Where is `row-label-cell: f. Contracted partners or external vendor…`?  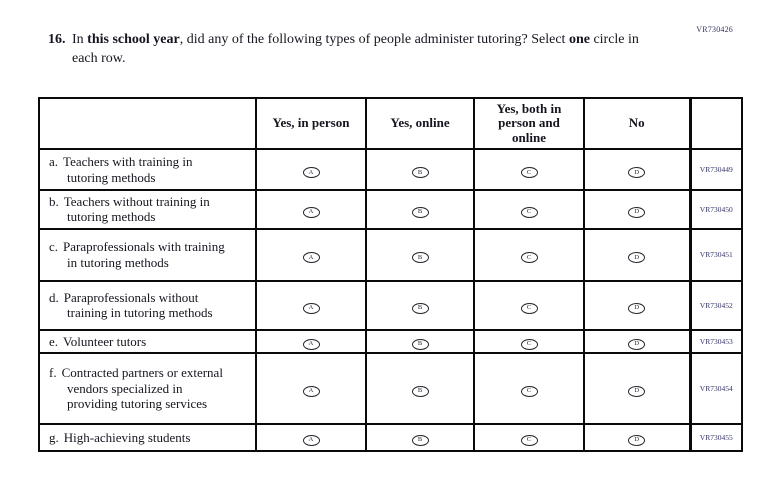 row-label-cell: f. Contracted partners or external vendor… is located at coordinates (147, 388).